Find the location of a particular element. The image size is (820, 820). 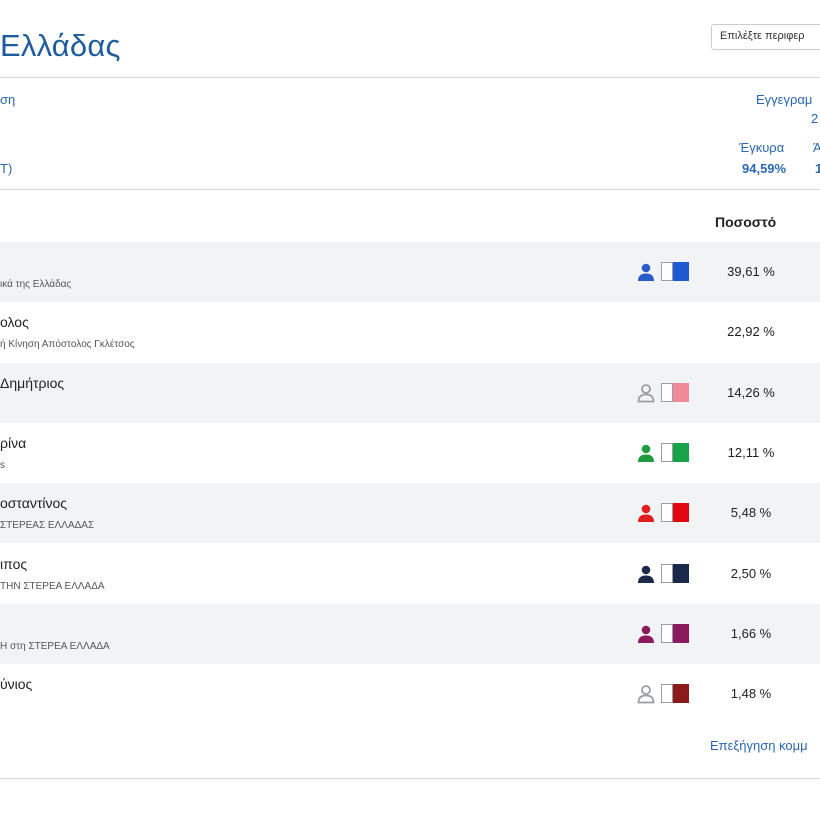

summary-left-bottom: Τ) is located at coordinates (6, 168).